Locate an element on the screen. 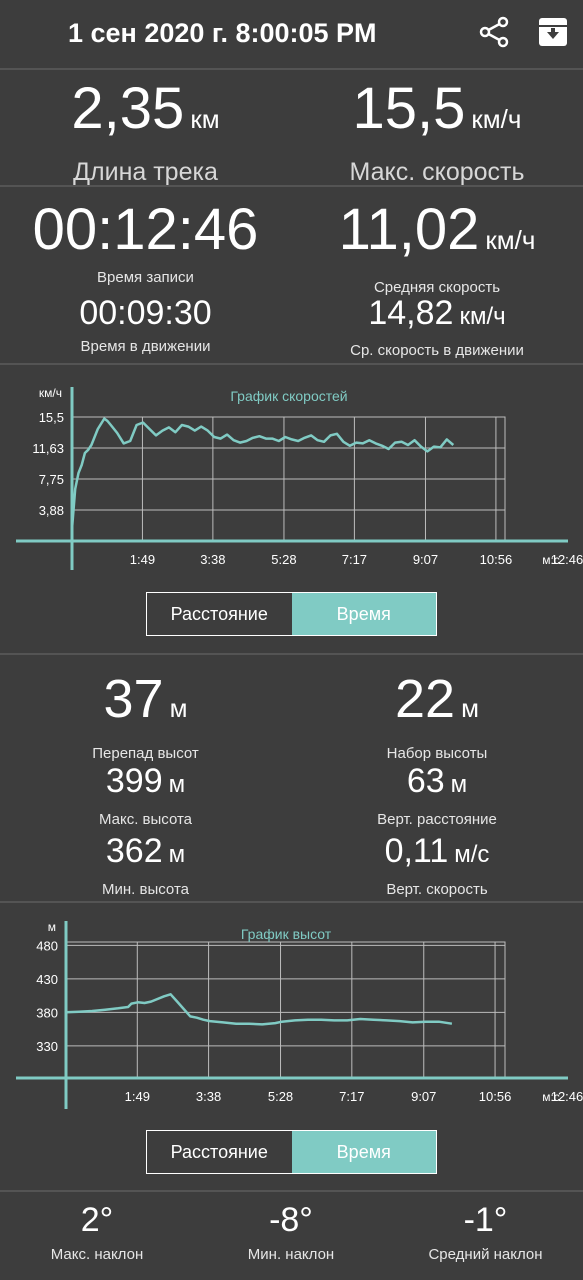 This screenshot has height=1280, width=583. max-altitude-value: 399 м is located at coordinates (145, 781).